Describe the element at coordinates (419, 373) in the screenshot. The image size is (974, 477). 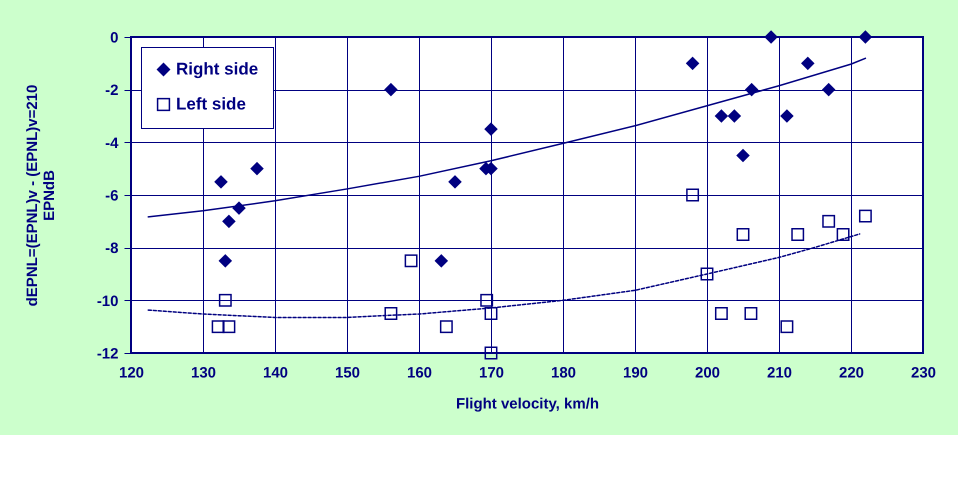
I see `x-tick-label: 160` at that location.